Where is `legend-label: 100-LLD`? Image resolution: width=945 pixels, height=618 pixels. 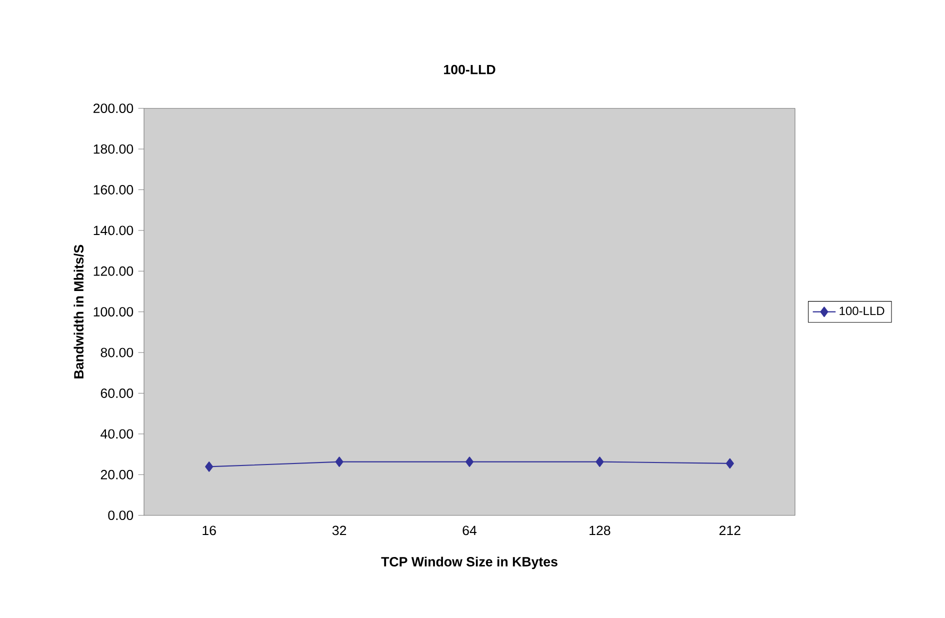
legend-label: 100-LLD is located at coordinates (862, 311).